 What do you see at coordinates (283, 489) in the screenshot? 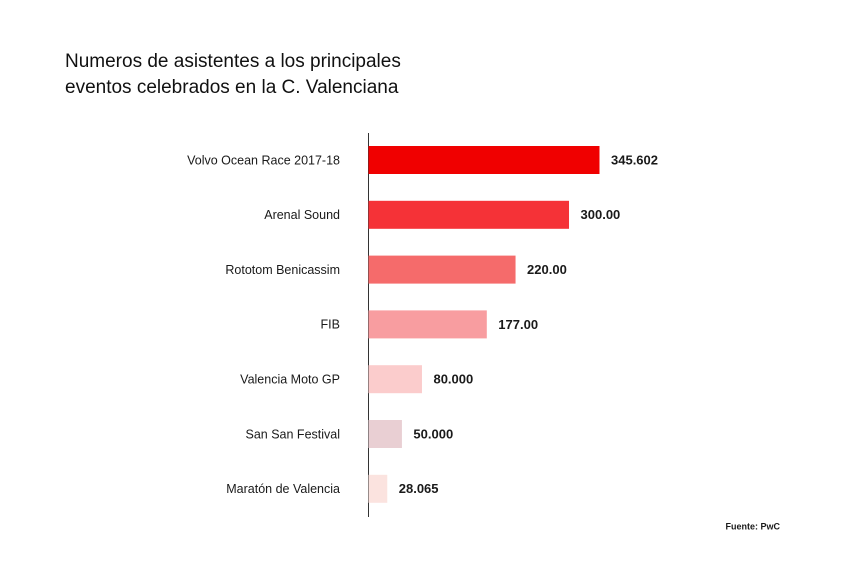
I see `category-label: Maratón de Valencia` at bounding box center [283, 489].